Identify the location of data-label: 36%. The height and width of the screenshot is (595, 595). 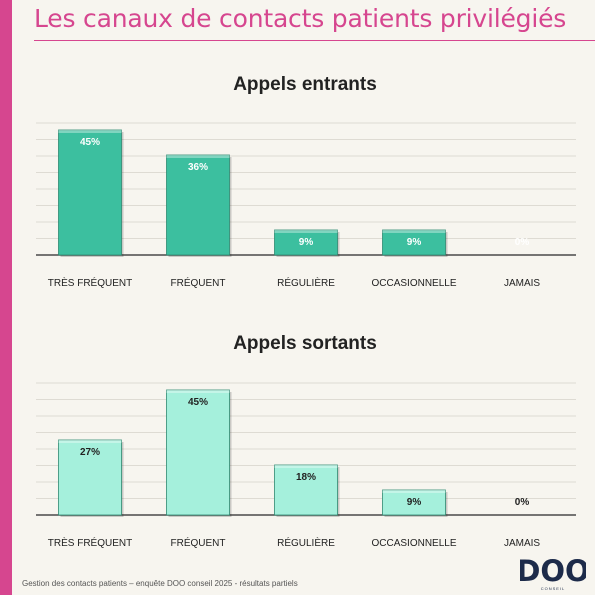
(198, 167).